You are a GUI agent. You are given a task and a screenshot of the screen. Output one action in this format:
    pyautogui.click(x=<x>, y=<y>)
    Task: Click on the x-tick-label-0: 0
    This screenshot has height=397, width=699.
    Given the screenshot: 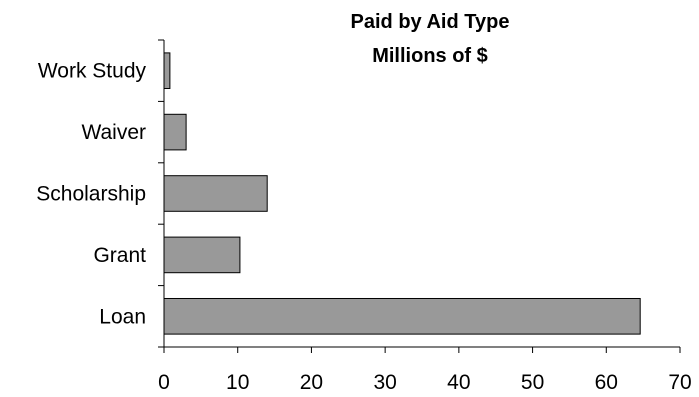 What is the action you would take?
    pyautogui.click(x=164, y=382)
    